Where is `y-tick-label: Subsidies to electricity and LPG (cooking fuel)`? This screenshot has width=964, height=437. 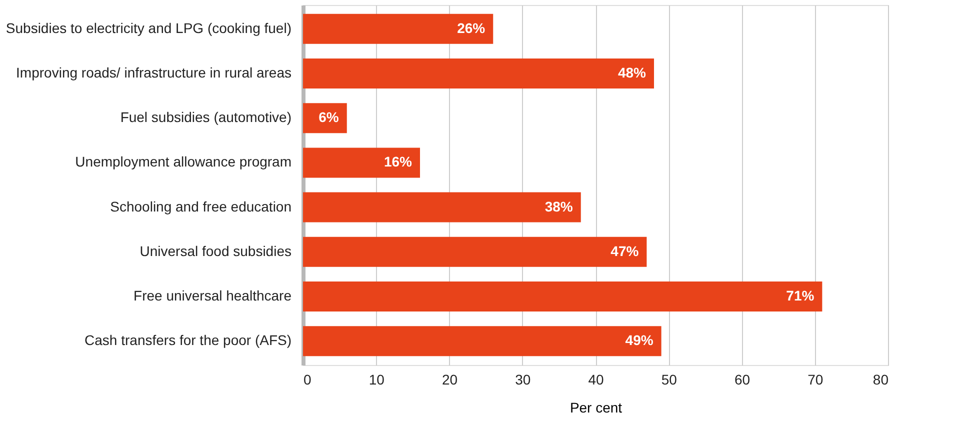
y-tick-label: Subsidies to electricity and LPG (cooking fuel) is located at coordinates (149, 28).